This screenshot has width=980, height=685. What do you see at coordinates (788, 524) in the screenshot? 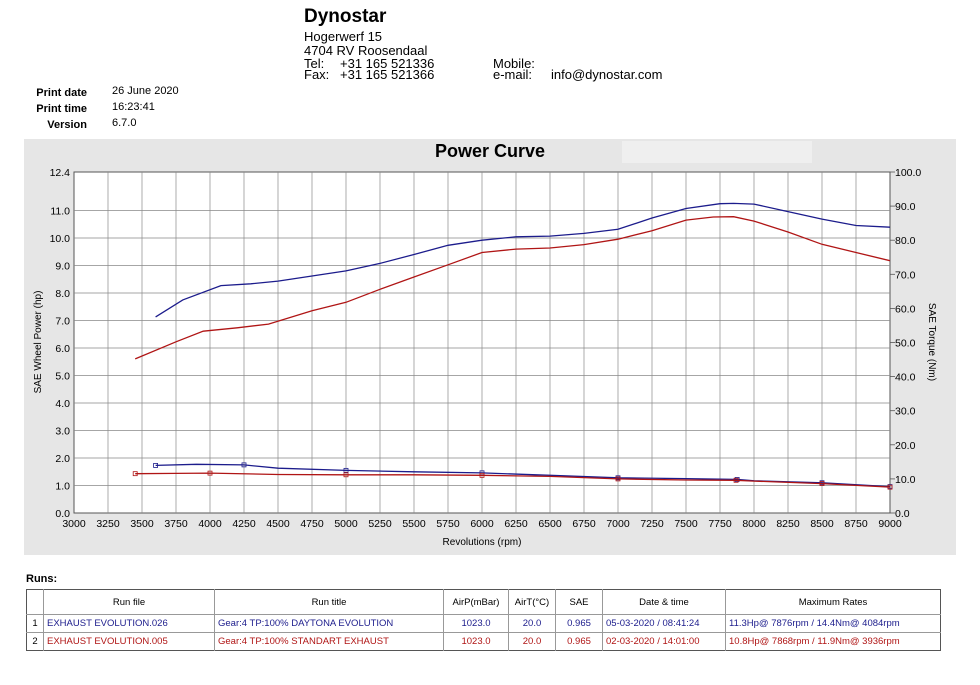
I see `x-tick-label: 8250` at bounding box center [788, 524].